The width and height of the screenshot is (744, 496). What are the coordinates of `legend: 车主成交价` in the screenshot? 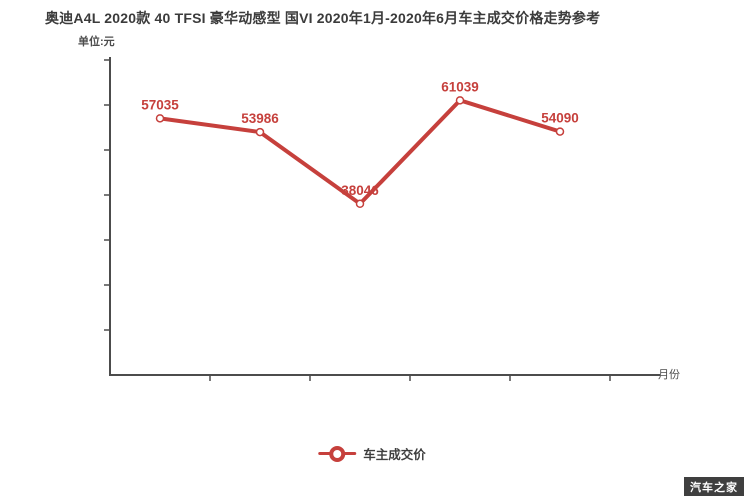 It's located at (372, 453).